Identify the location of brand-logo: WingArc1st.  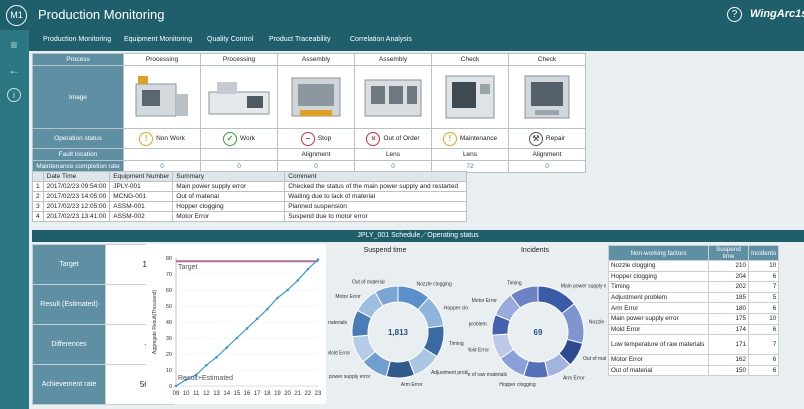
(777, 14).